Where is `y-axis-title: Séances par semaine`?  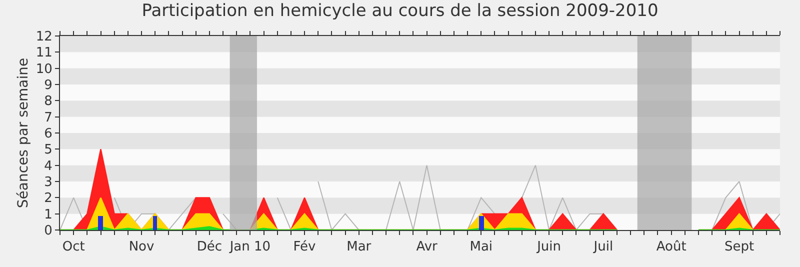 y-axis-title: Séances par semaine is located at coordinates (23, 133).